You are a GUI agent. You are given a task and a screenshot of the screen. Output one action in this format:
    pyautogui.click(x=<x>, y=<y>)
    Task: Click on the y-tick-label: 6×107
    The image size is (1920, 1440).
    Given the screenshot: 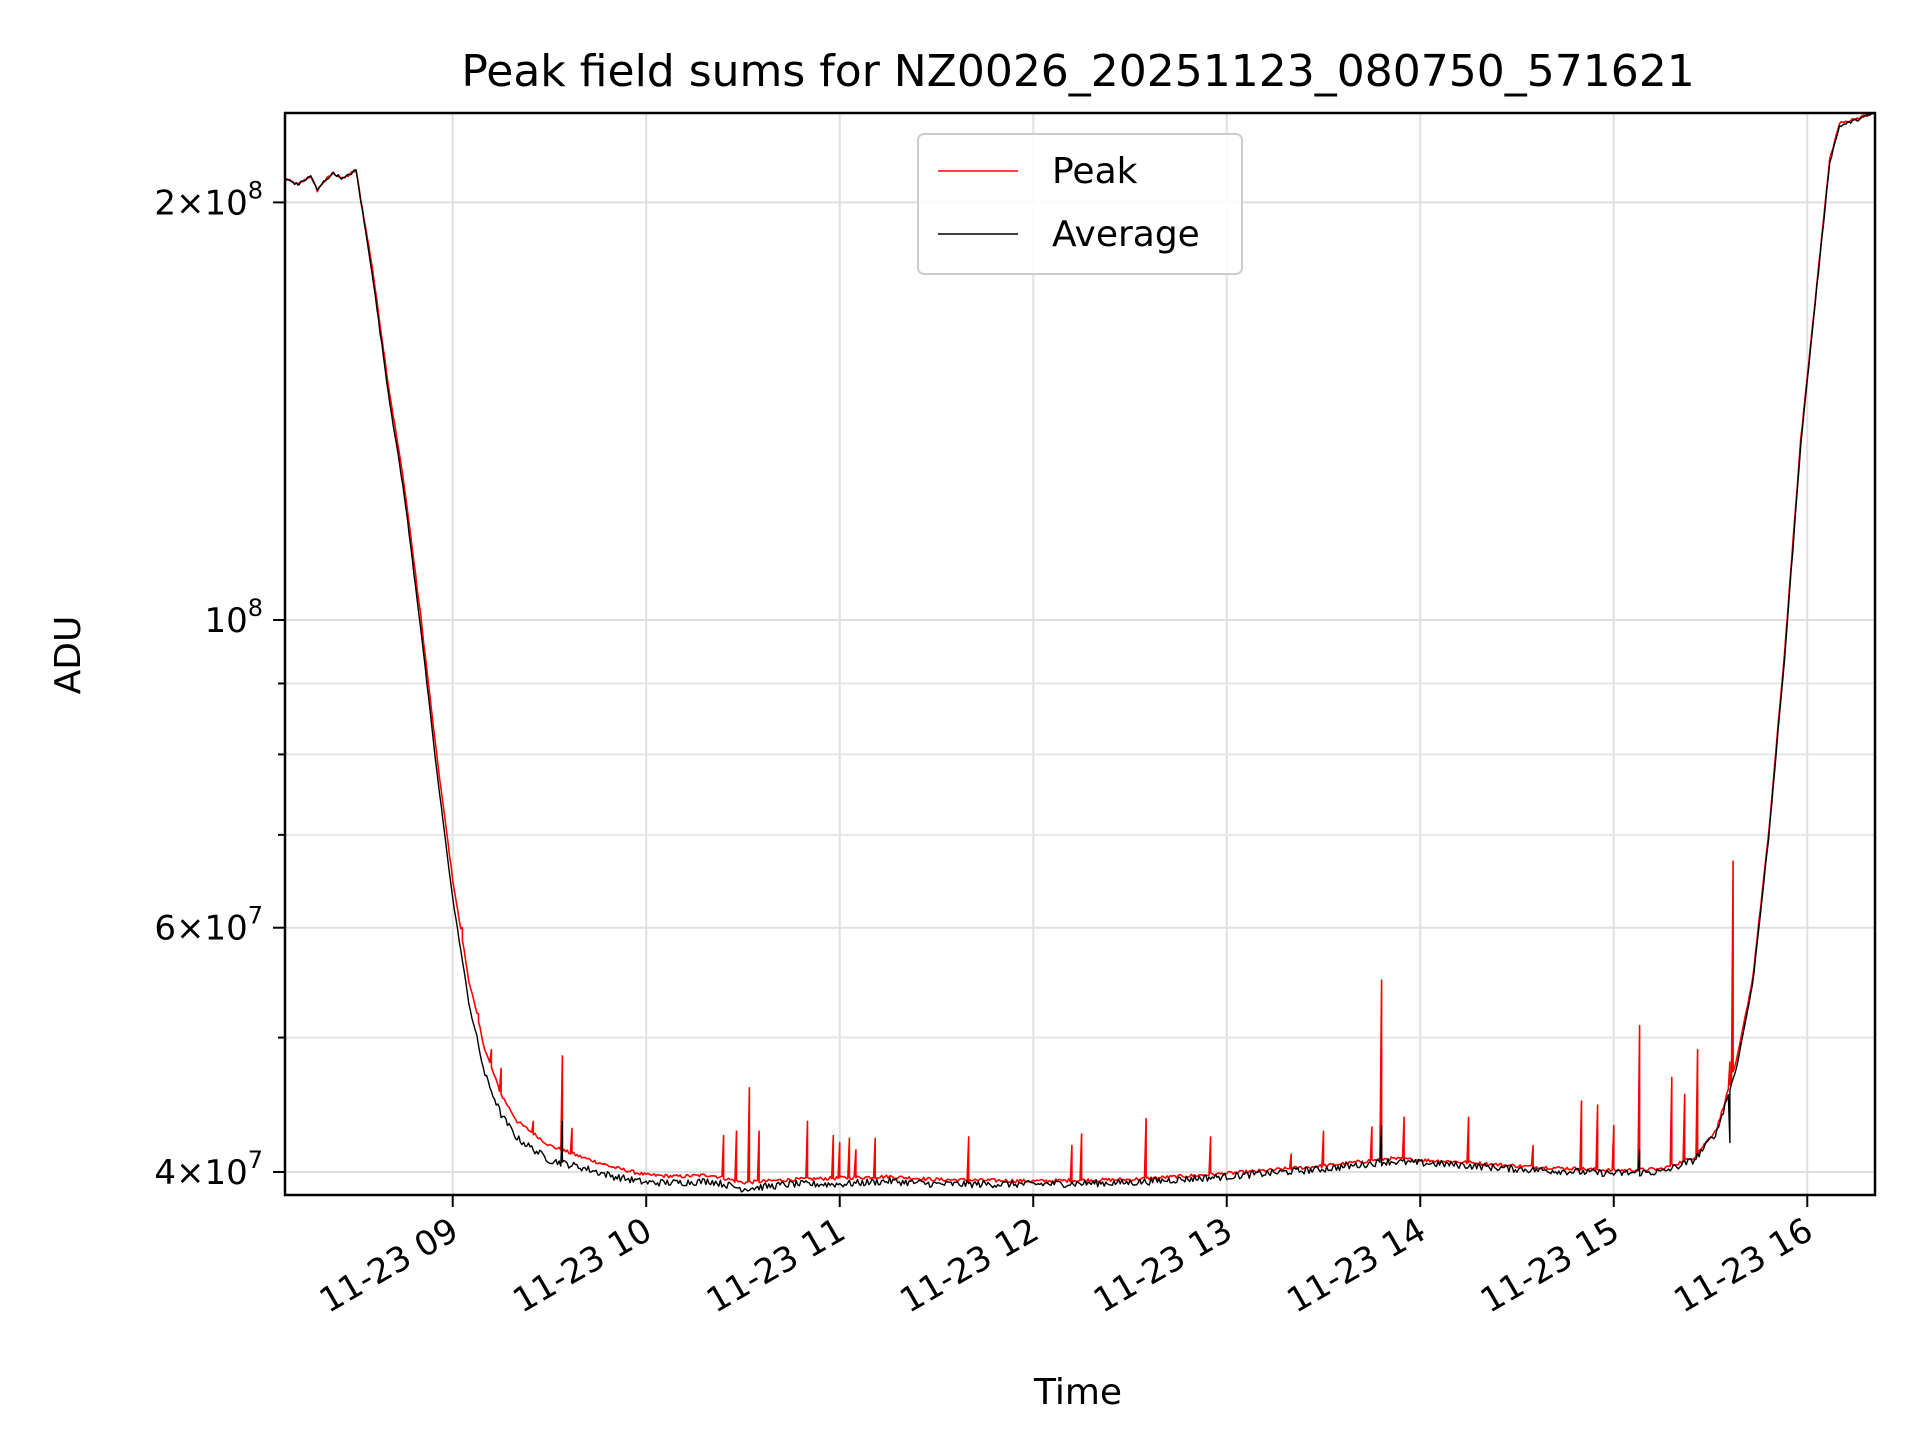 What is the action you would take?
    pyautogui.click(x=208, y=925)
    